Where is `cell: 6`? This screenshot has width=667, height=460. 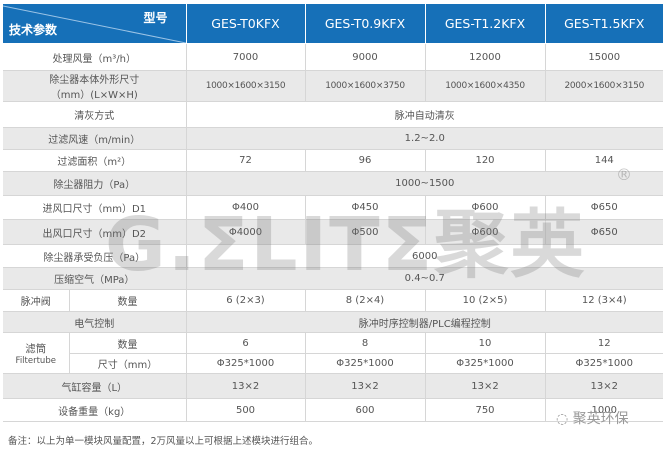 cell: 6 is located at coordinates (246, 343).